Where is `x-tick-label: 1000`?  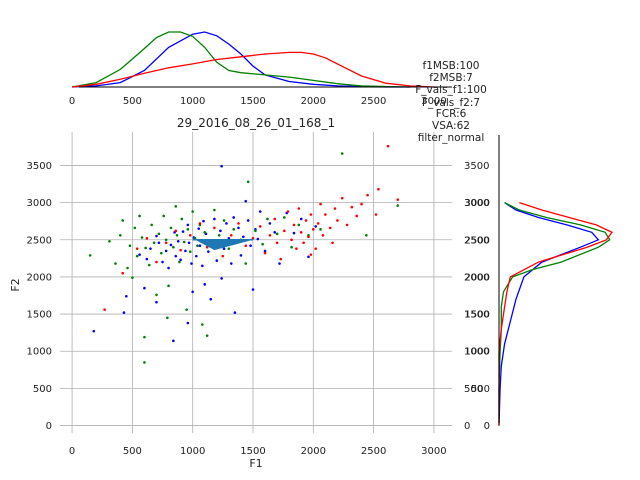 x-tick-label: 1000 is located at coordinates (192, 451).